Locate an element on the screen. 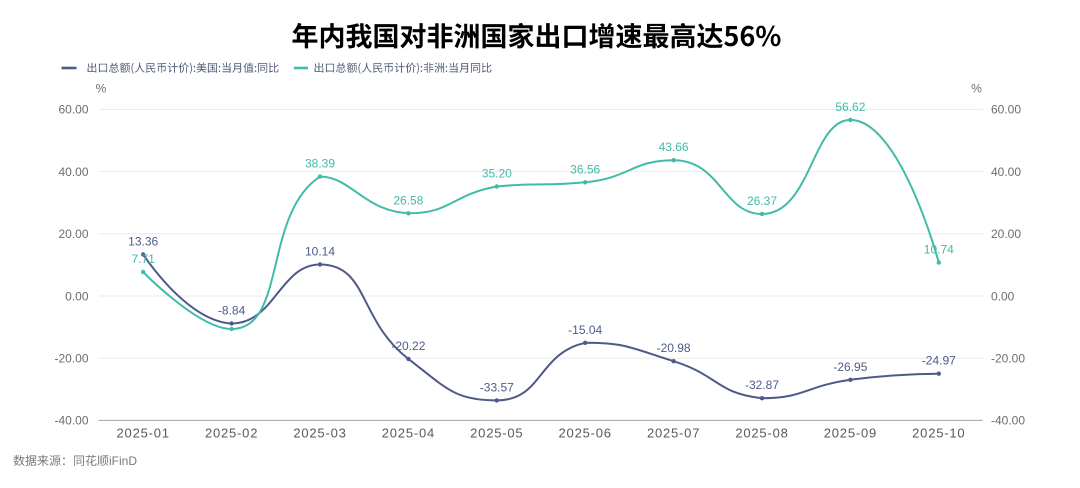 The image size is (1080, 488). svg-text: -32.87 is located at coordinates (762, 385).